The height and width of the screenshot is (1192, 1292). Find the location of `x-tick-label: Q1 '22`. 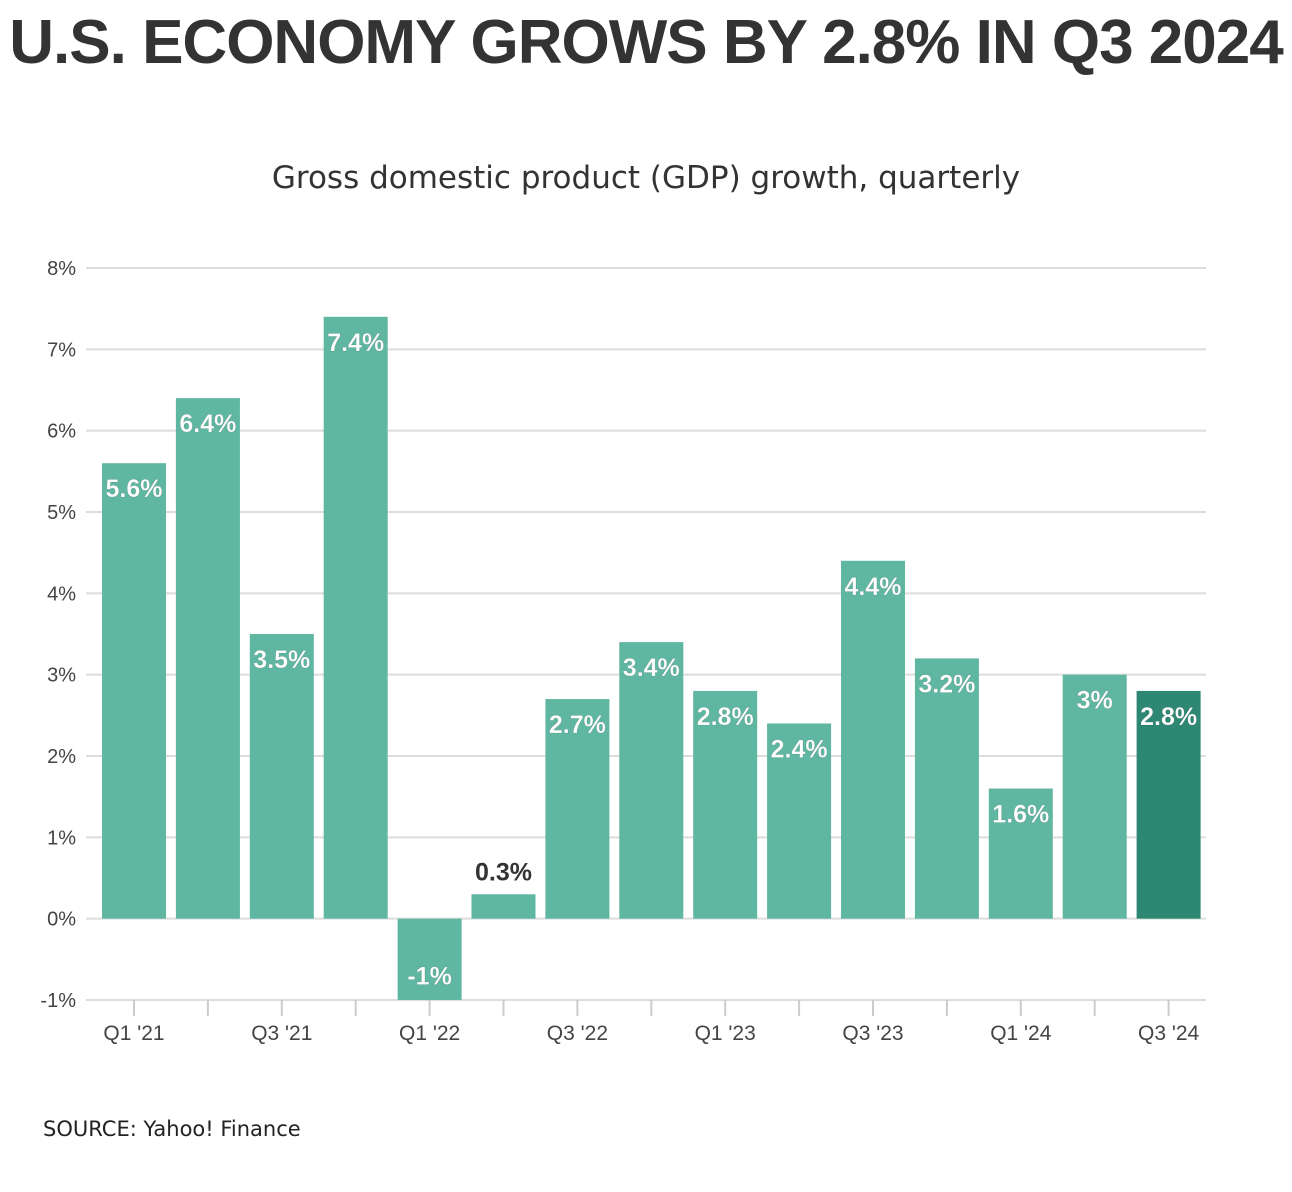

x-tick-label: Q1 '22 is located at coordinates (429, 1033).